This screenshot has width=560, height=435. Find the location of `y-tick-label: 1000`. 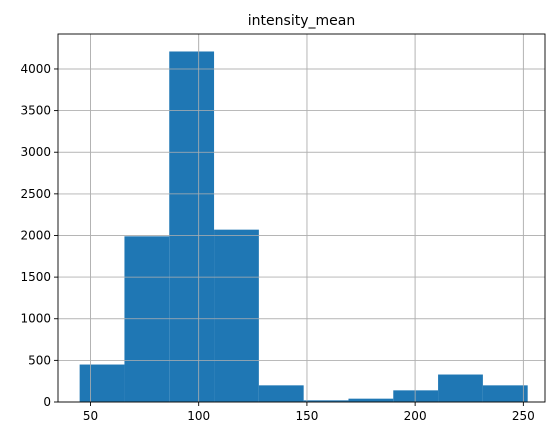

y-tick-label: 1000 is located at coordinates (35, 319).